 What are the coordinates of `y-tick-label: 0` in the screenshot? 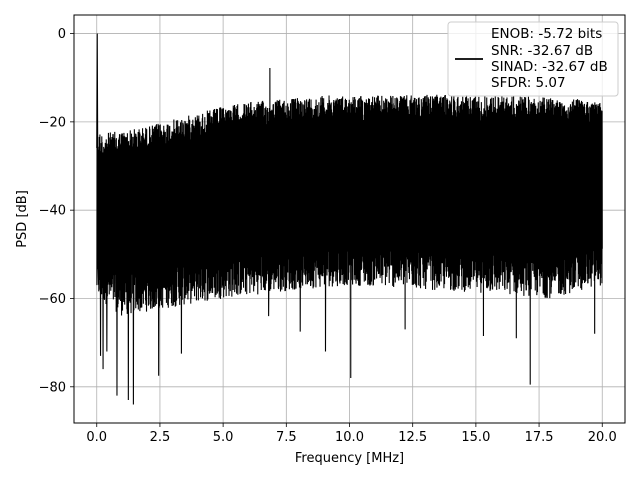 It's located at (62, 34).